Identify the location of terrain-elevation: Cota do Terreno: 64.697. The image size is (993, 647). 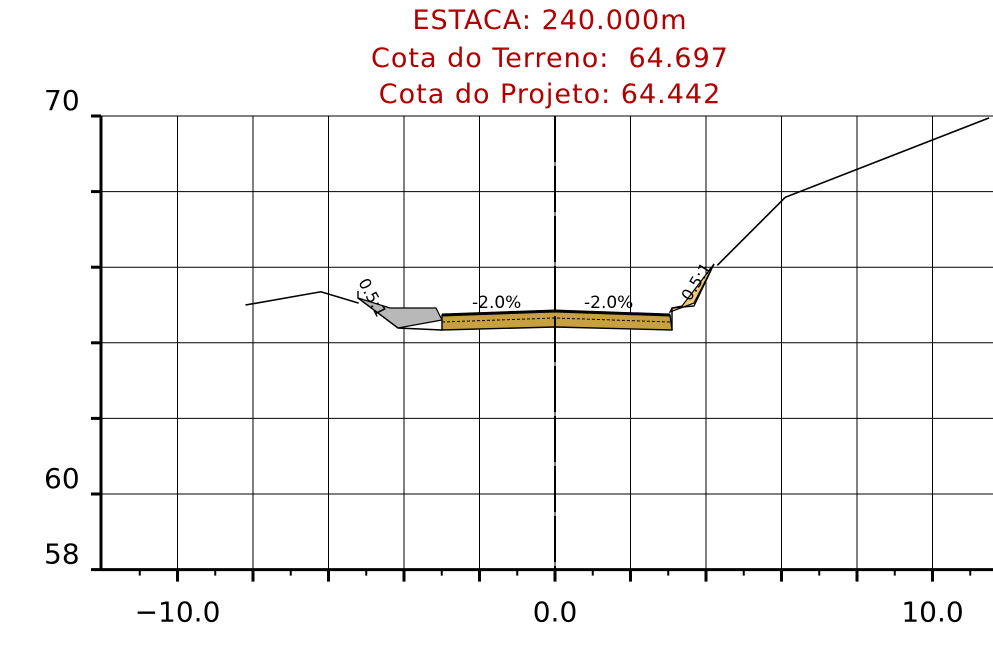
(550, 58).